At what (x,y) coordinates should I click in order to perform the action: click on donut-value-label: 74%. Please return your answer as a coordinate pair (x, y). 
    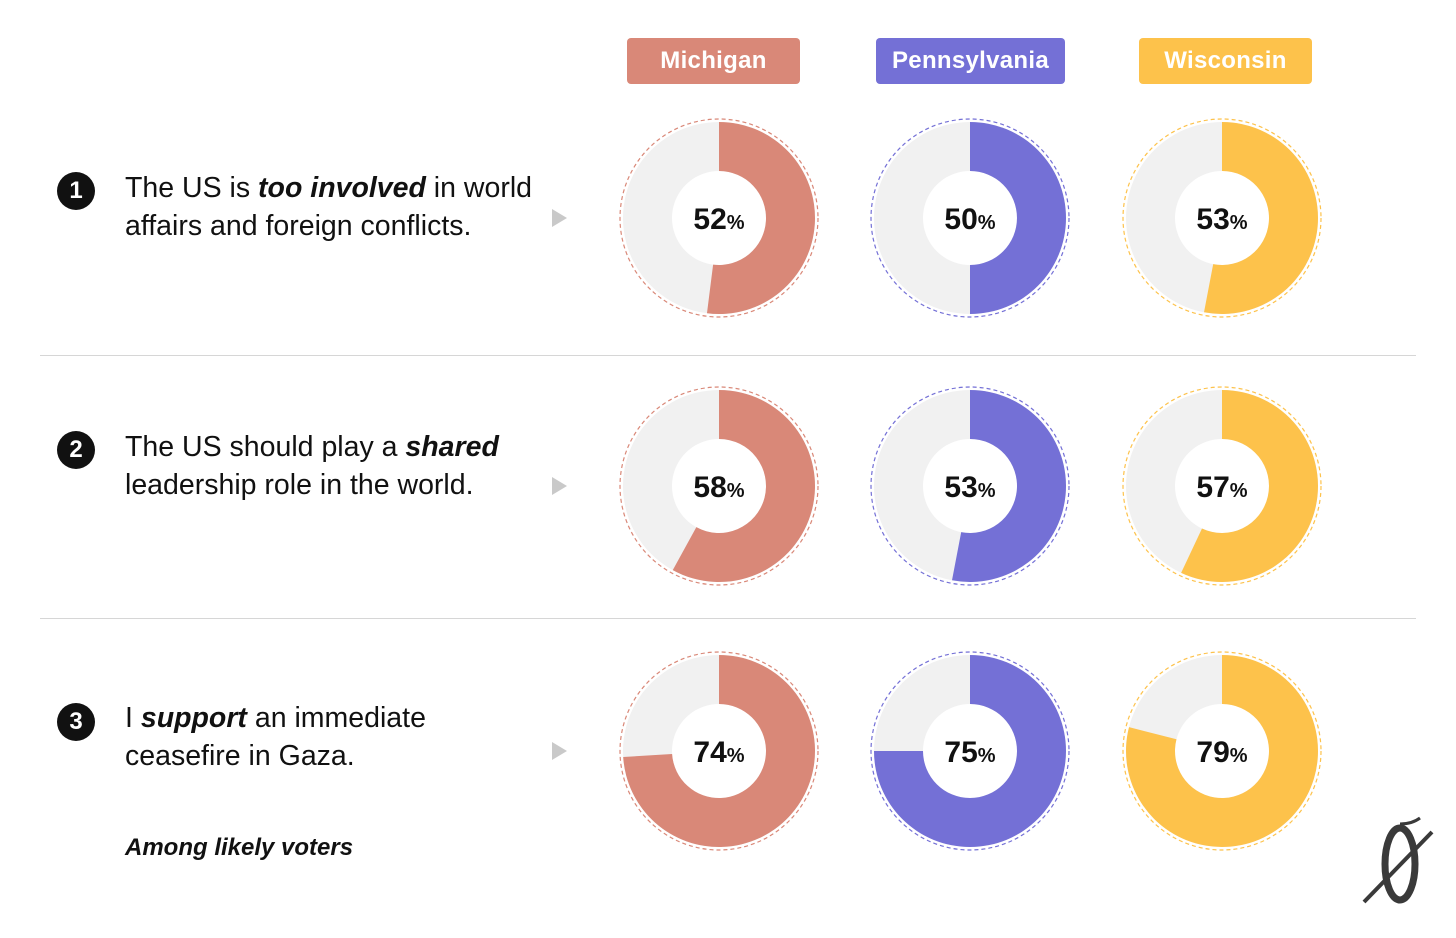
    Looking at the image, I should click on (718, 752).